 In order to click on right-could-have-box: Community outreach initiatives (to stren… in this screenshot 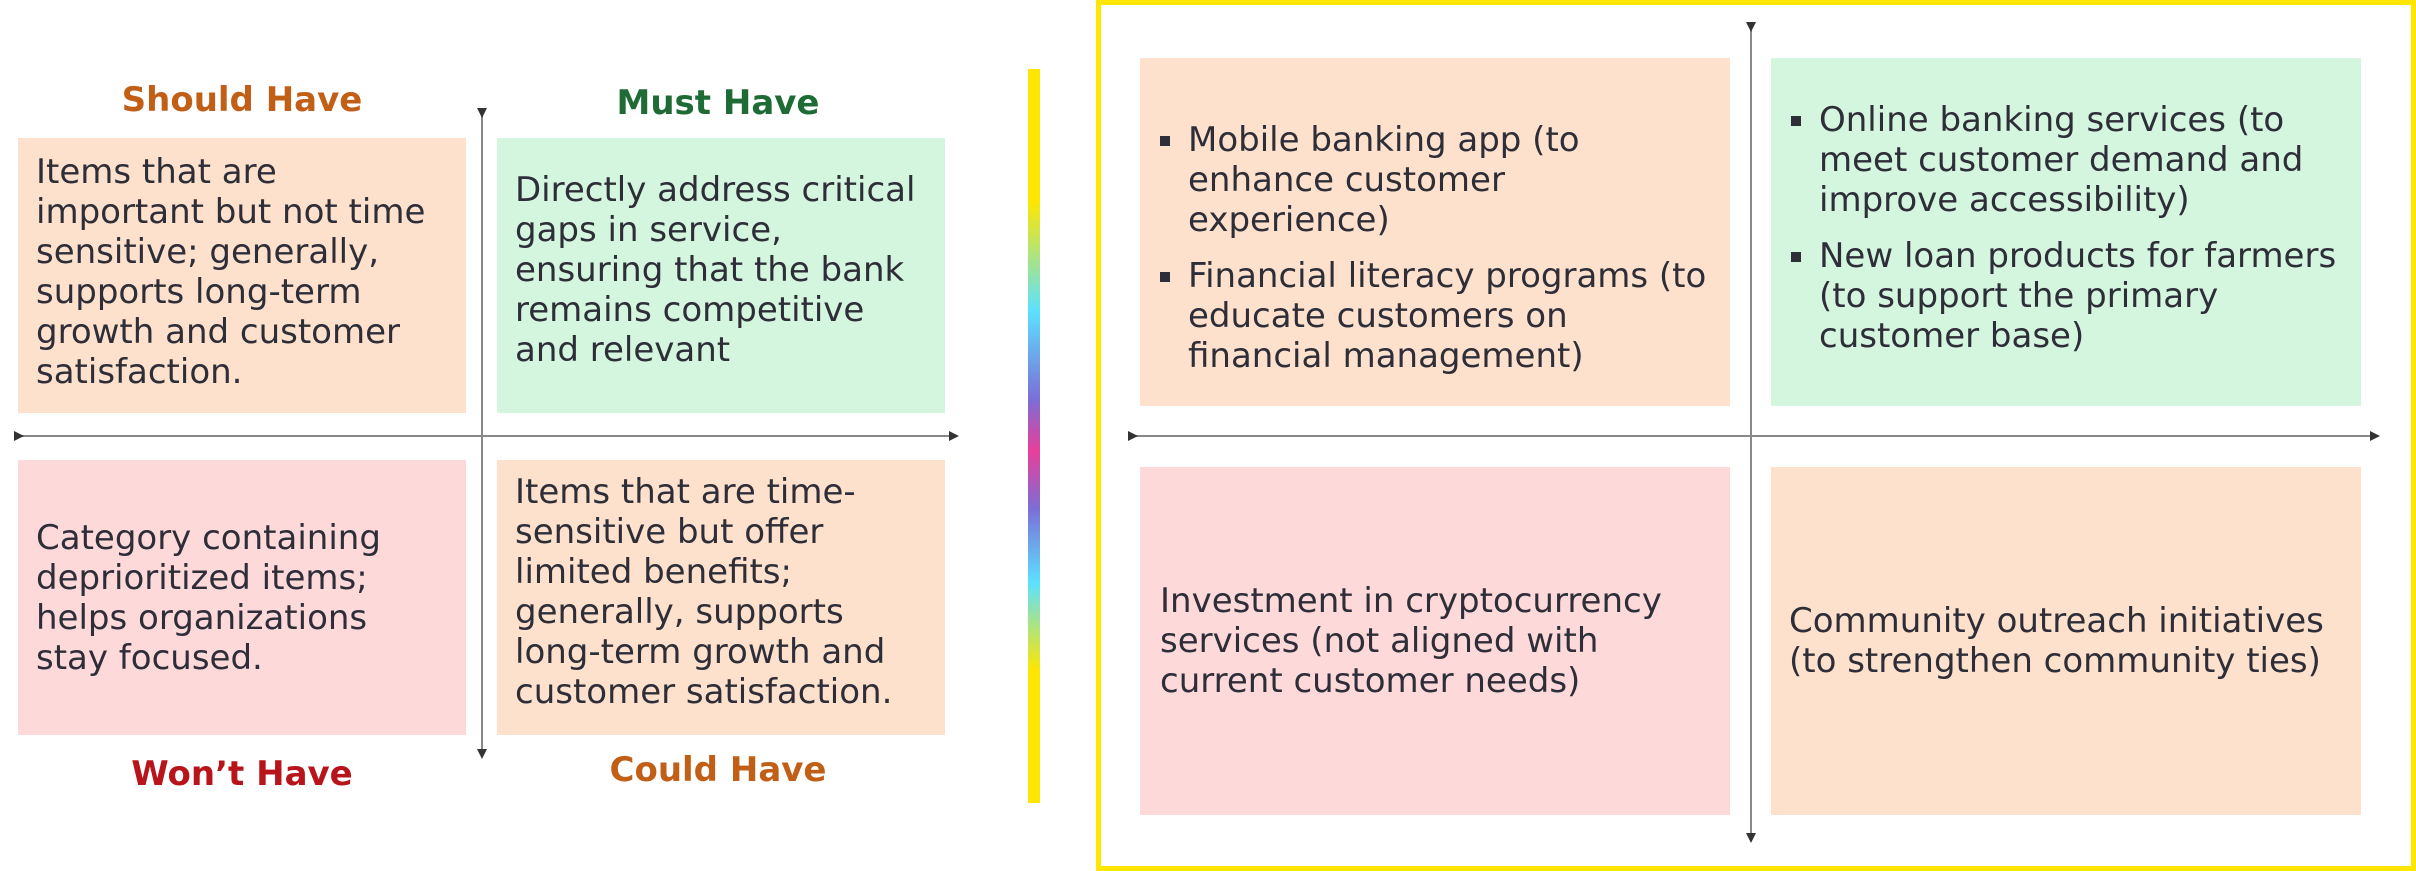, I will do `click(2066, 641)`.